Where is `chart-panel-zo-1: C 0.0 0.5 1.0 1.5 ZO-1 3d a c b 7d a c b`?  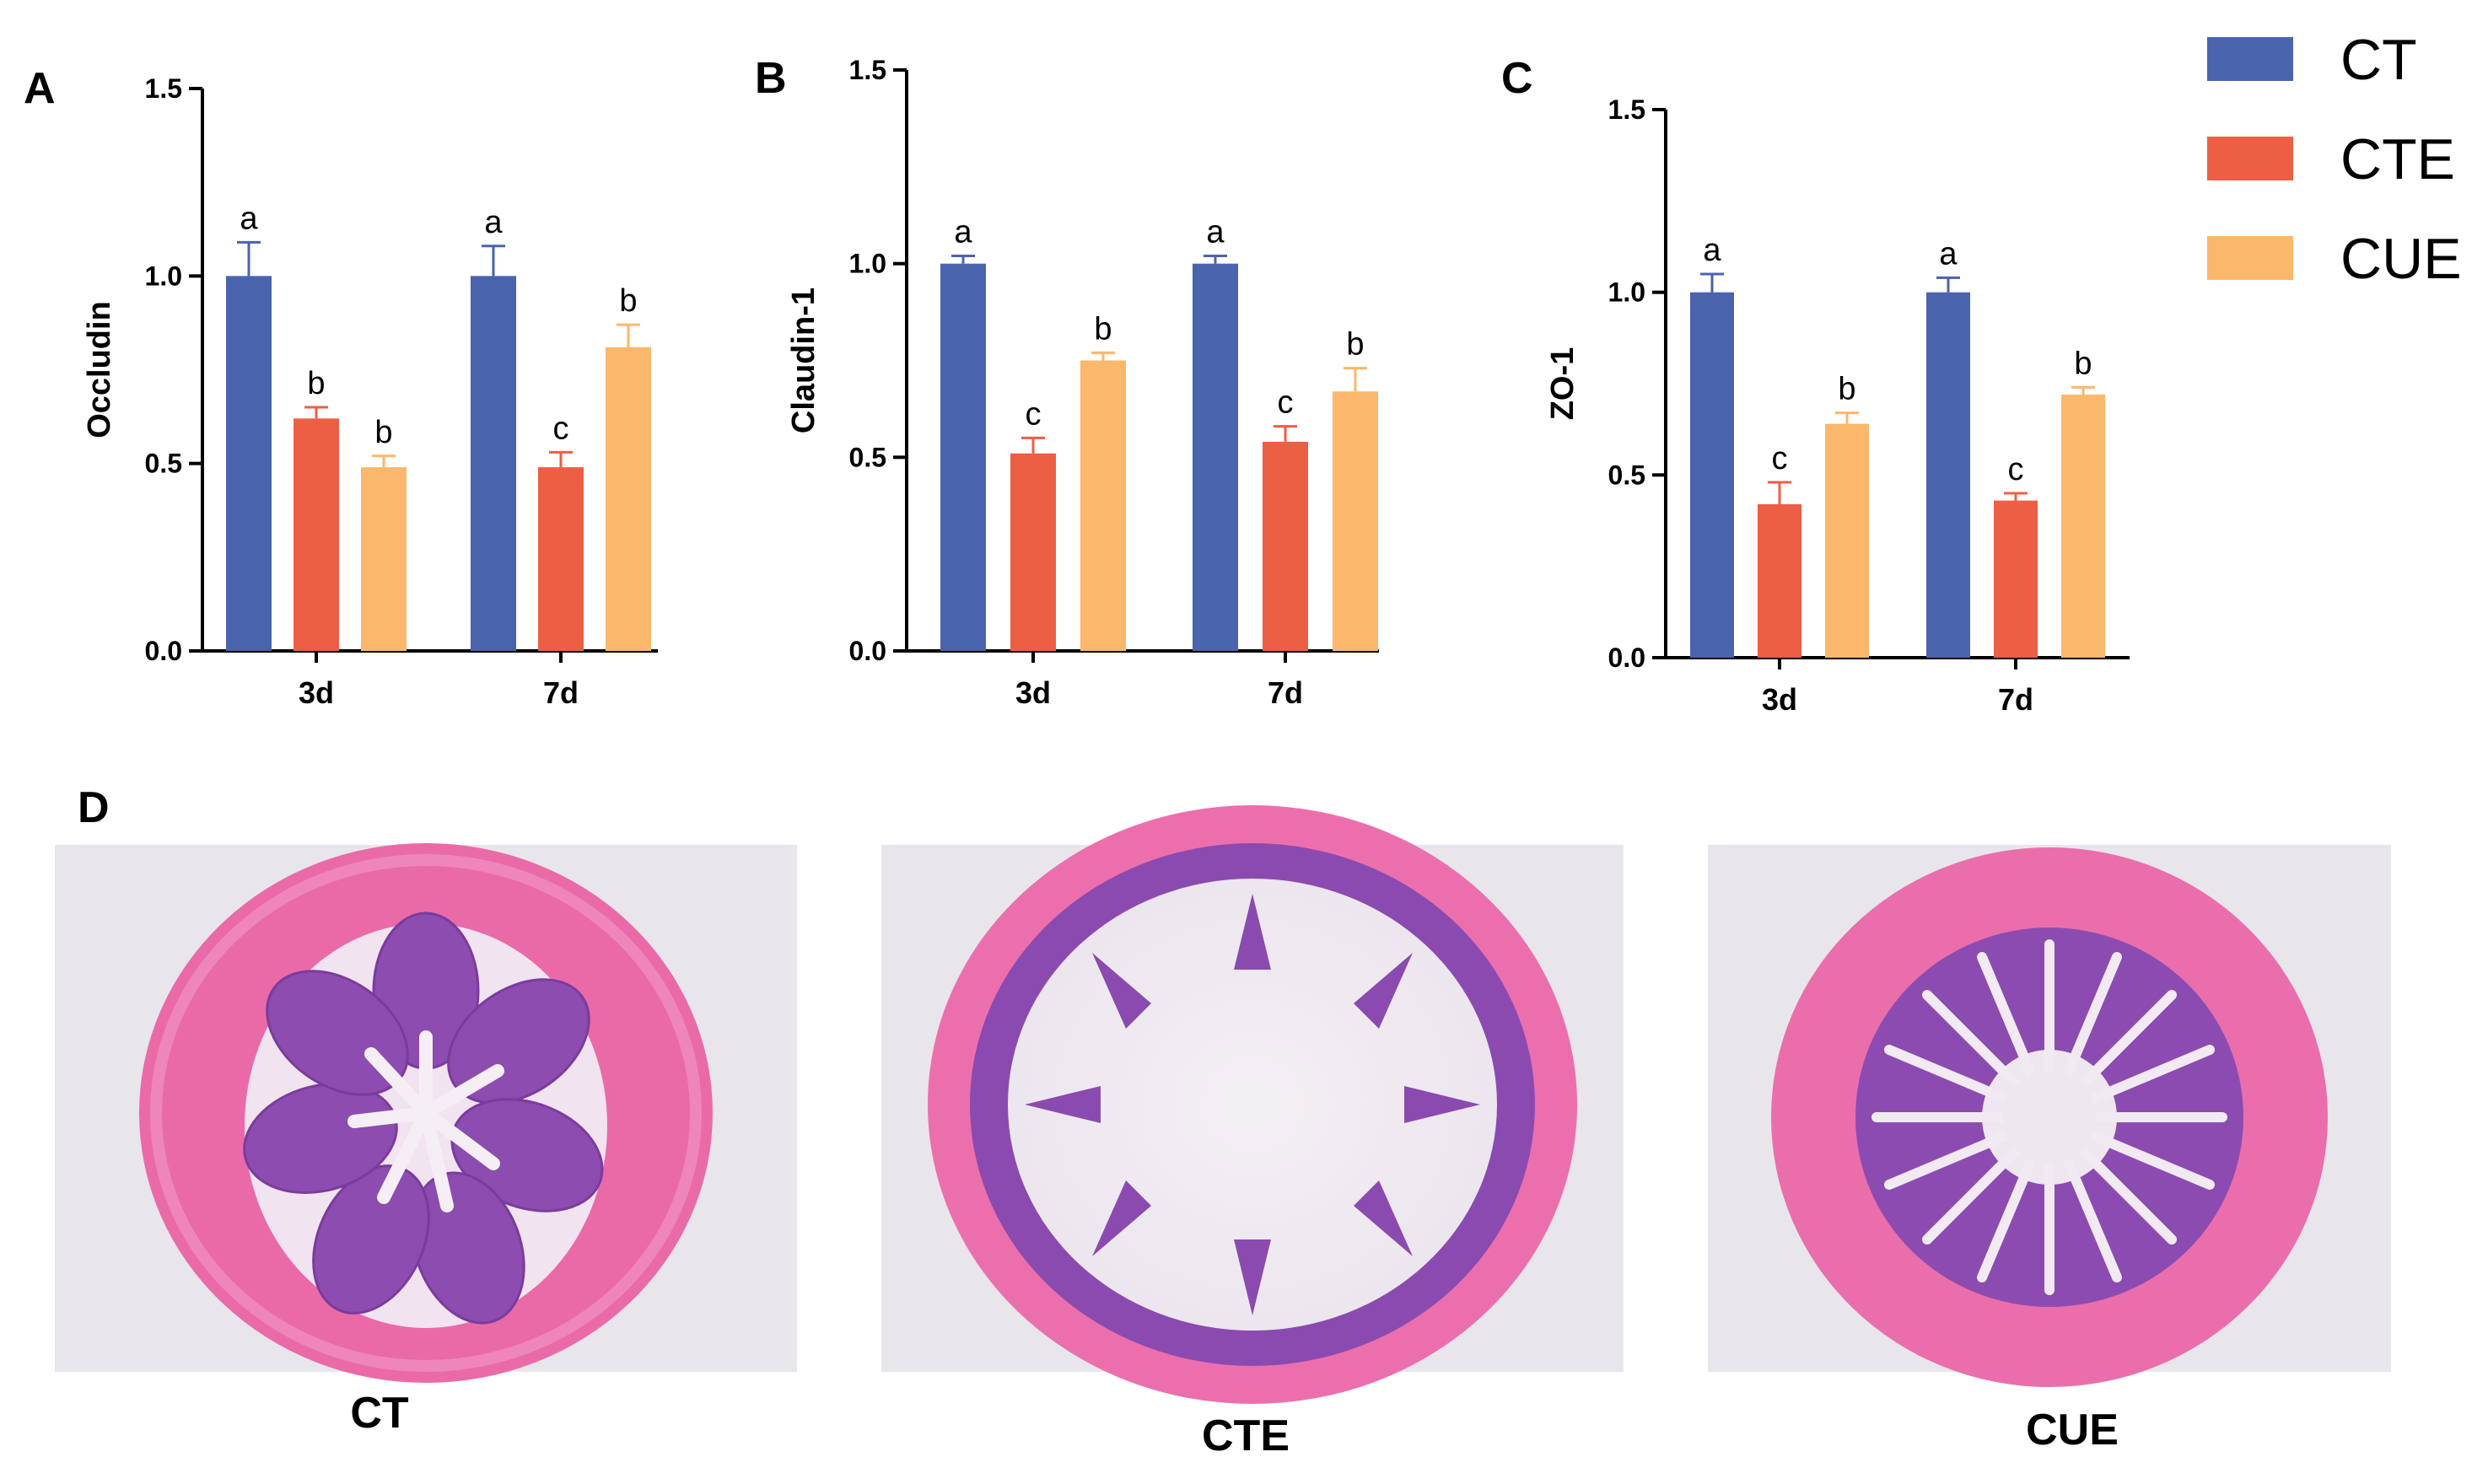
chart-panel-zo-1: C 0.0 0.5 1.0 1.5 ZO-1 3d a c b 7d a c b is located at coordinates (1815, 385).